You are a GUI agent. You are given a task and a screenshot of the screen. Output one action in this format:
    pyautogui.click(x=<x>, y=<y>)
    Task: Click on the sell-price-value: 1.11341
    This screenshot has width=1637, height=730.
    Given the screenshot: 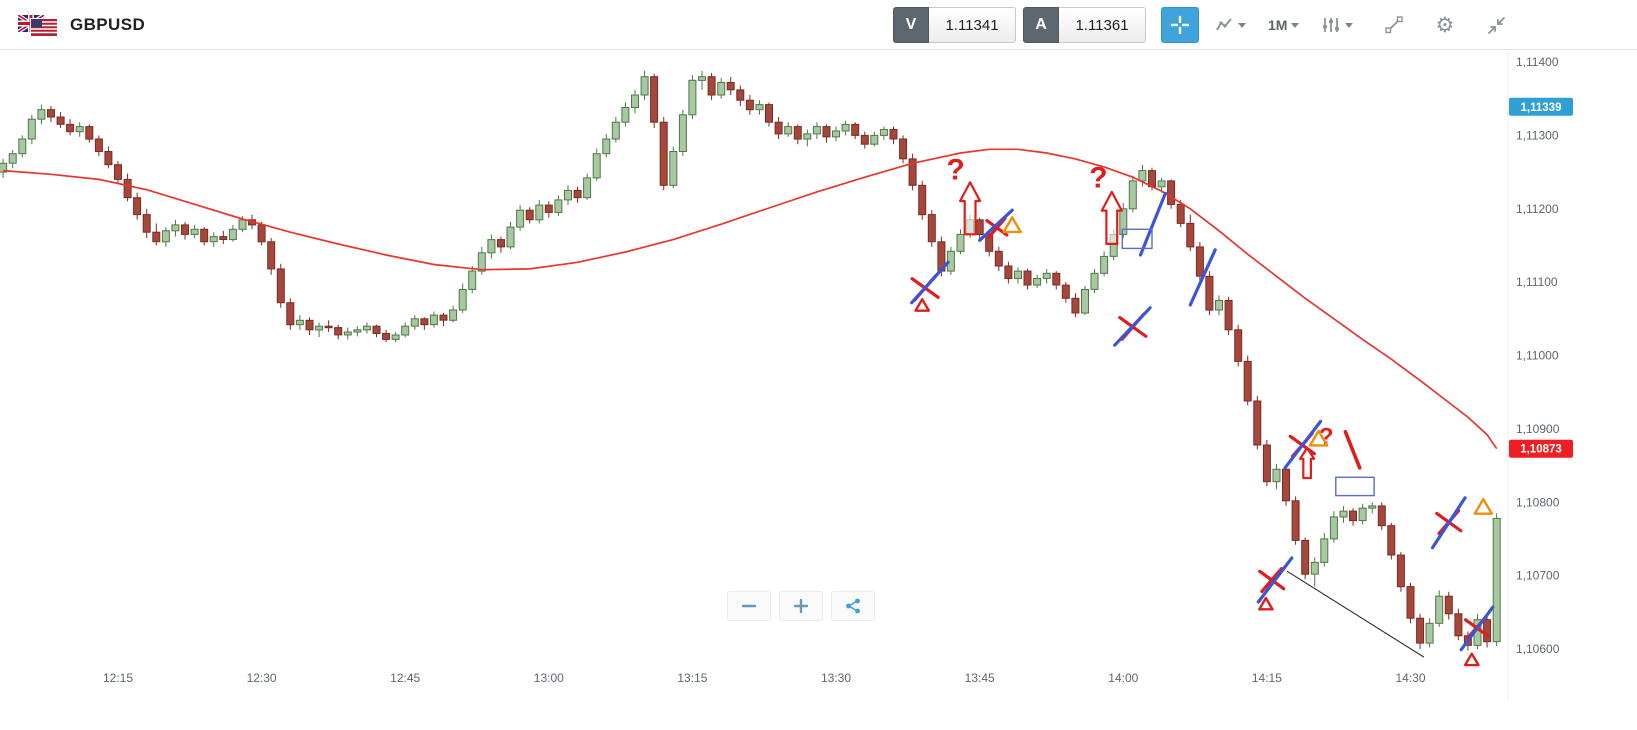 What is the action you would take?
    pyautogui.click(x=972, y=25)
    